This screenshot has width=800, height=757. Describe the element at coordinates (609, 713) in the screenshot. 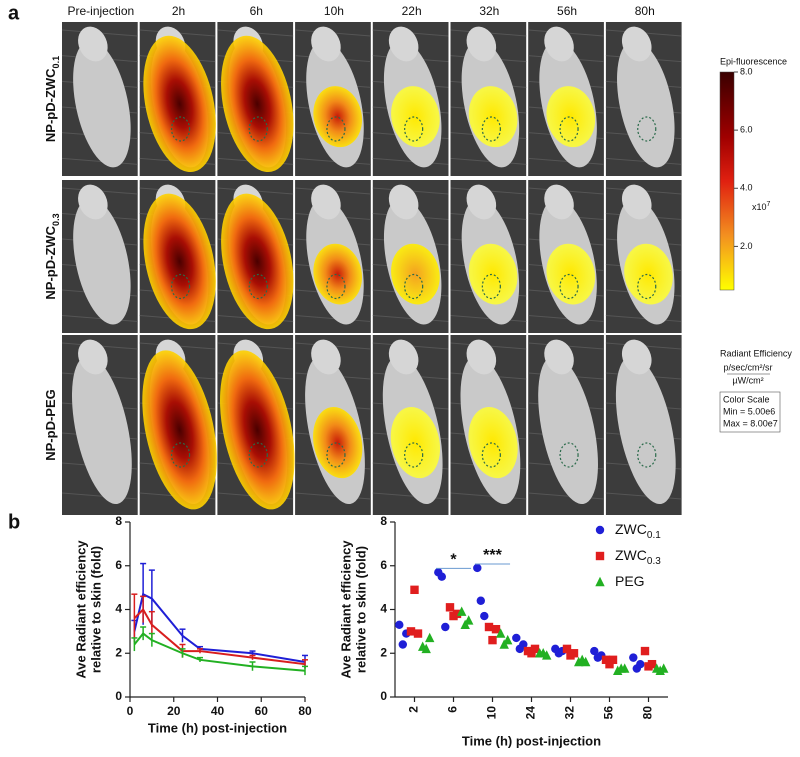

I see `x-tick-label: 56` at that location.